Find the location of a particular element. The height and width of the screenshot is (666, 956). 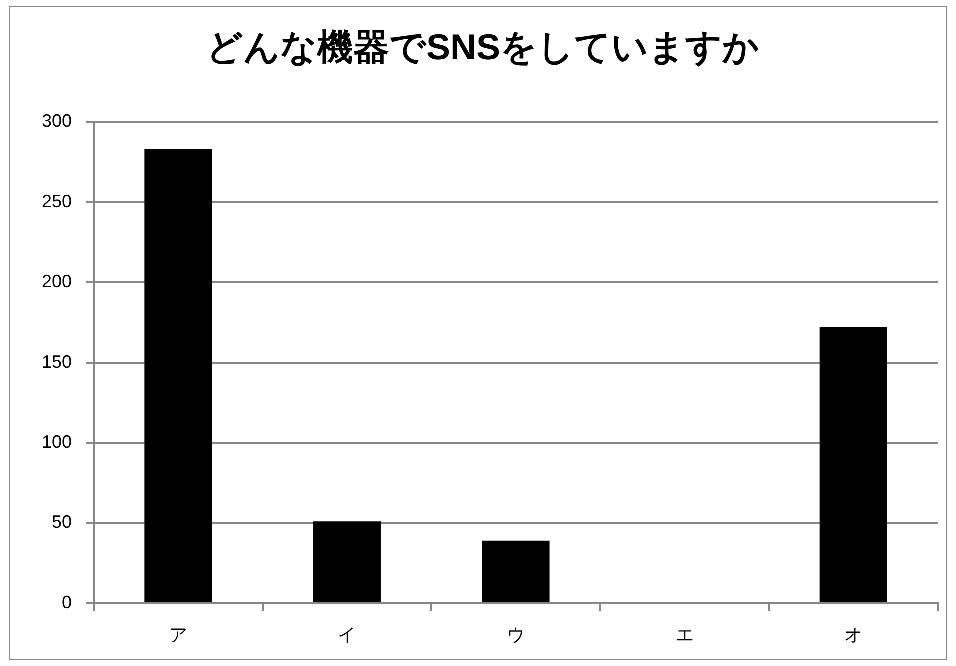

x-tick-label: イ is located at coordinates (347, 635).